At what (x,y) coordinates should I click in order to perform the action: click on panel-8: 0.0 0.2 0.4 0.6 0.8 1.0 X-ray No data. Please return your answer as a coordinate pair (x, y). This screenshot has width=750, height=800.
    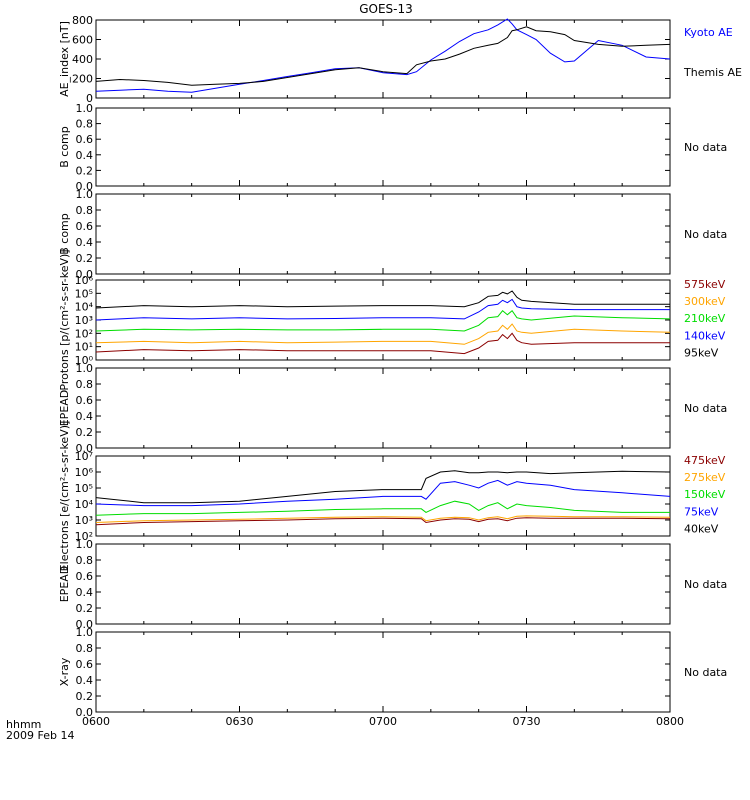
    Looking at the image, I should click on (392, 672).